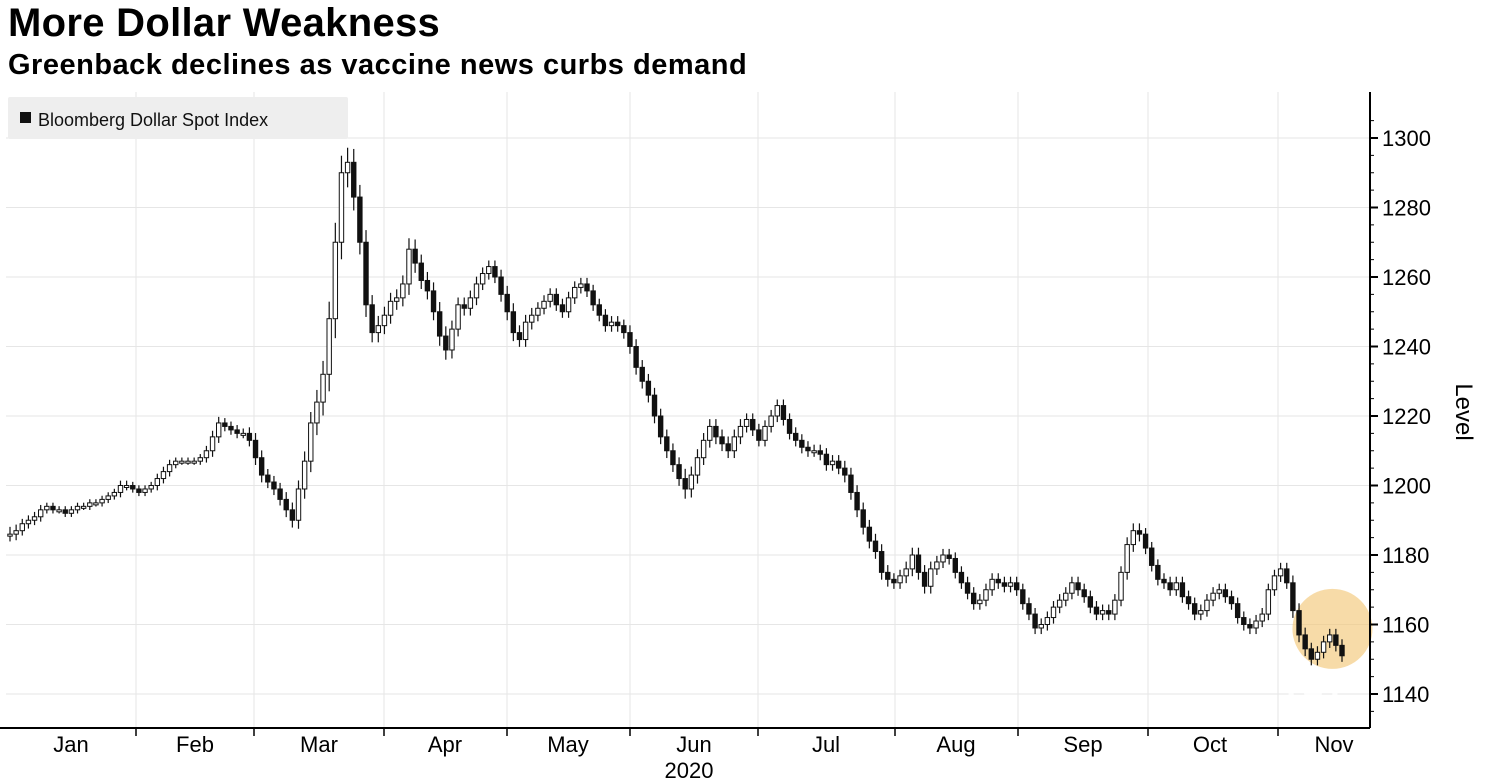 The height and width of the screenshot is (782, 1488). I want to click on highlight-layer, so click(1332, 628).